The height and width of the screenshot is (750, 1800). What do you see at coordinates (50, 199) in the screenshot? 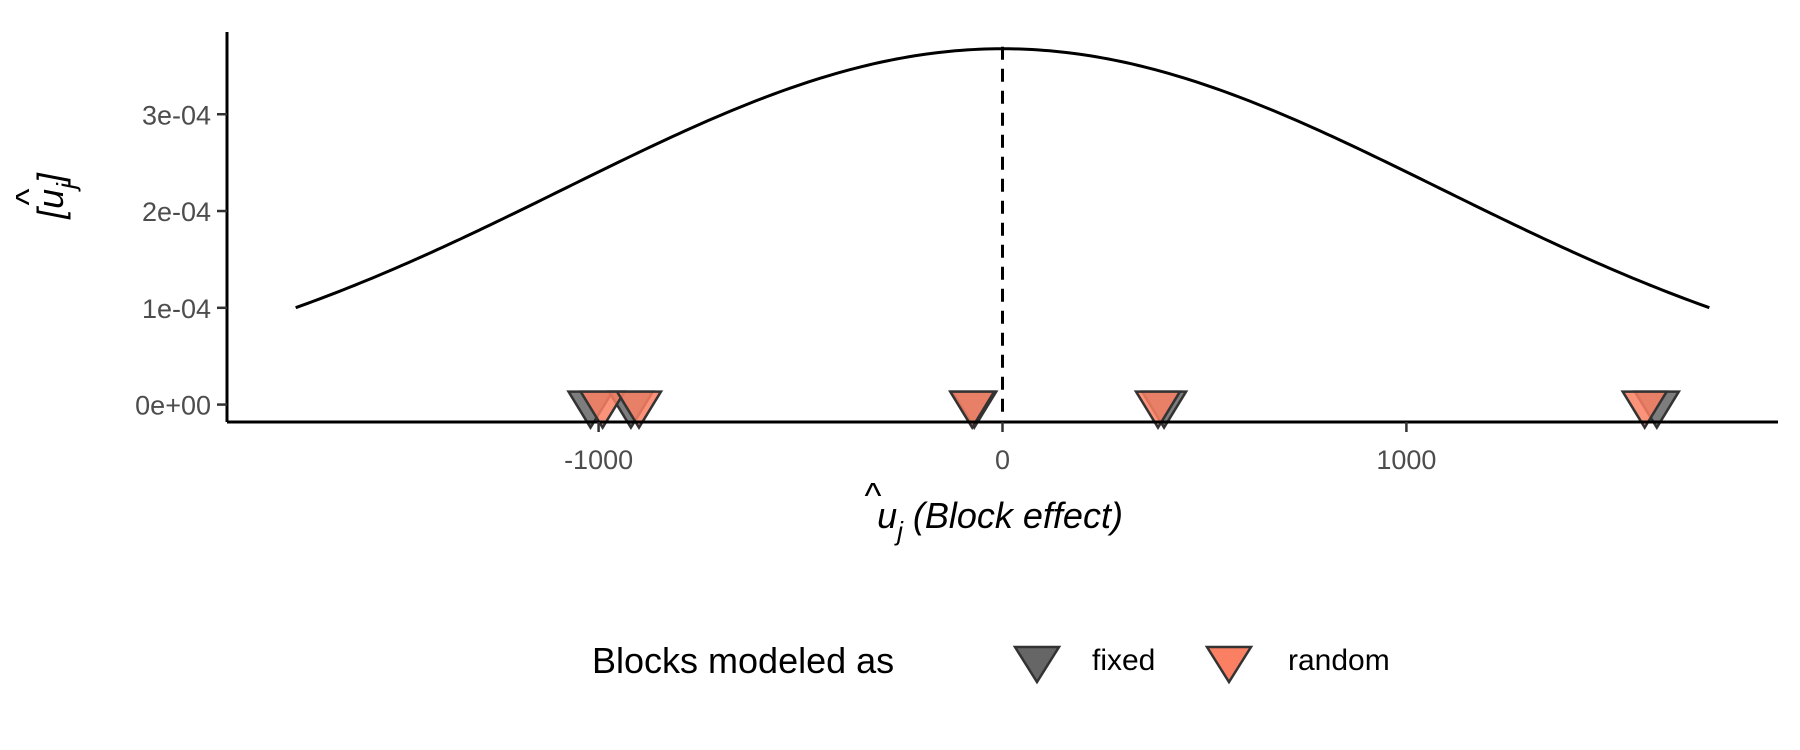
I see `y-axis-title-base: u` at bounding box center [50, 199].